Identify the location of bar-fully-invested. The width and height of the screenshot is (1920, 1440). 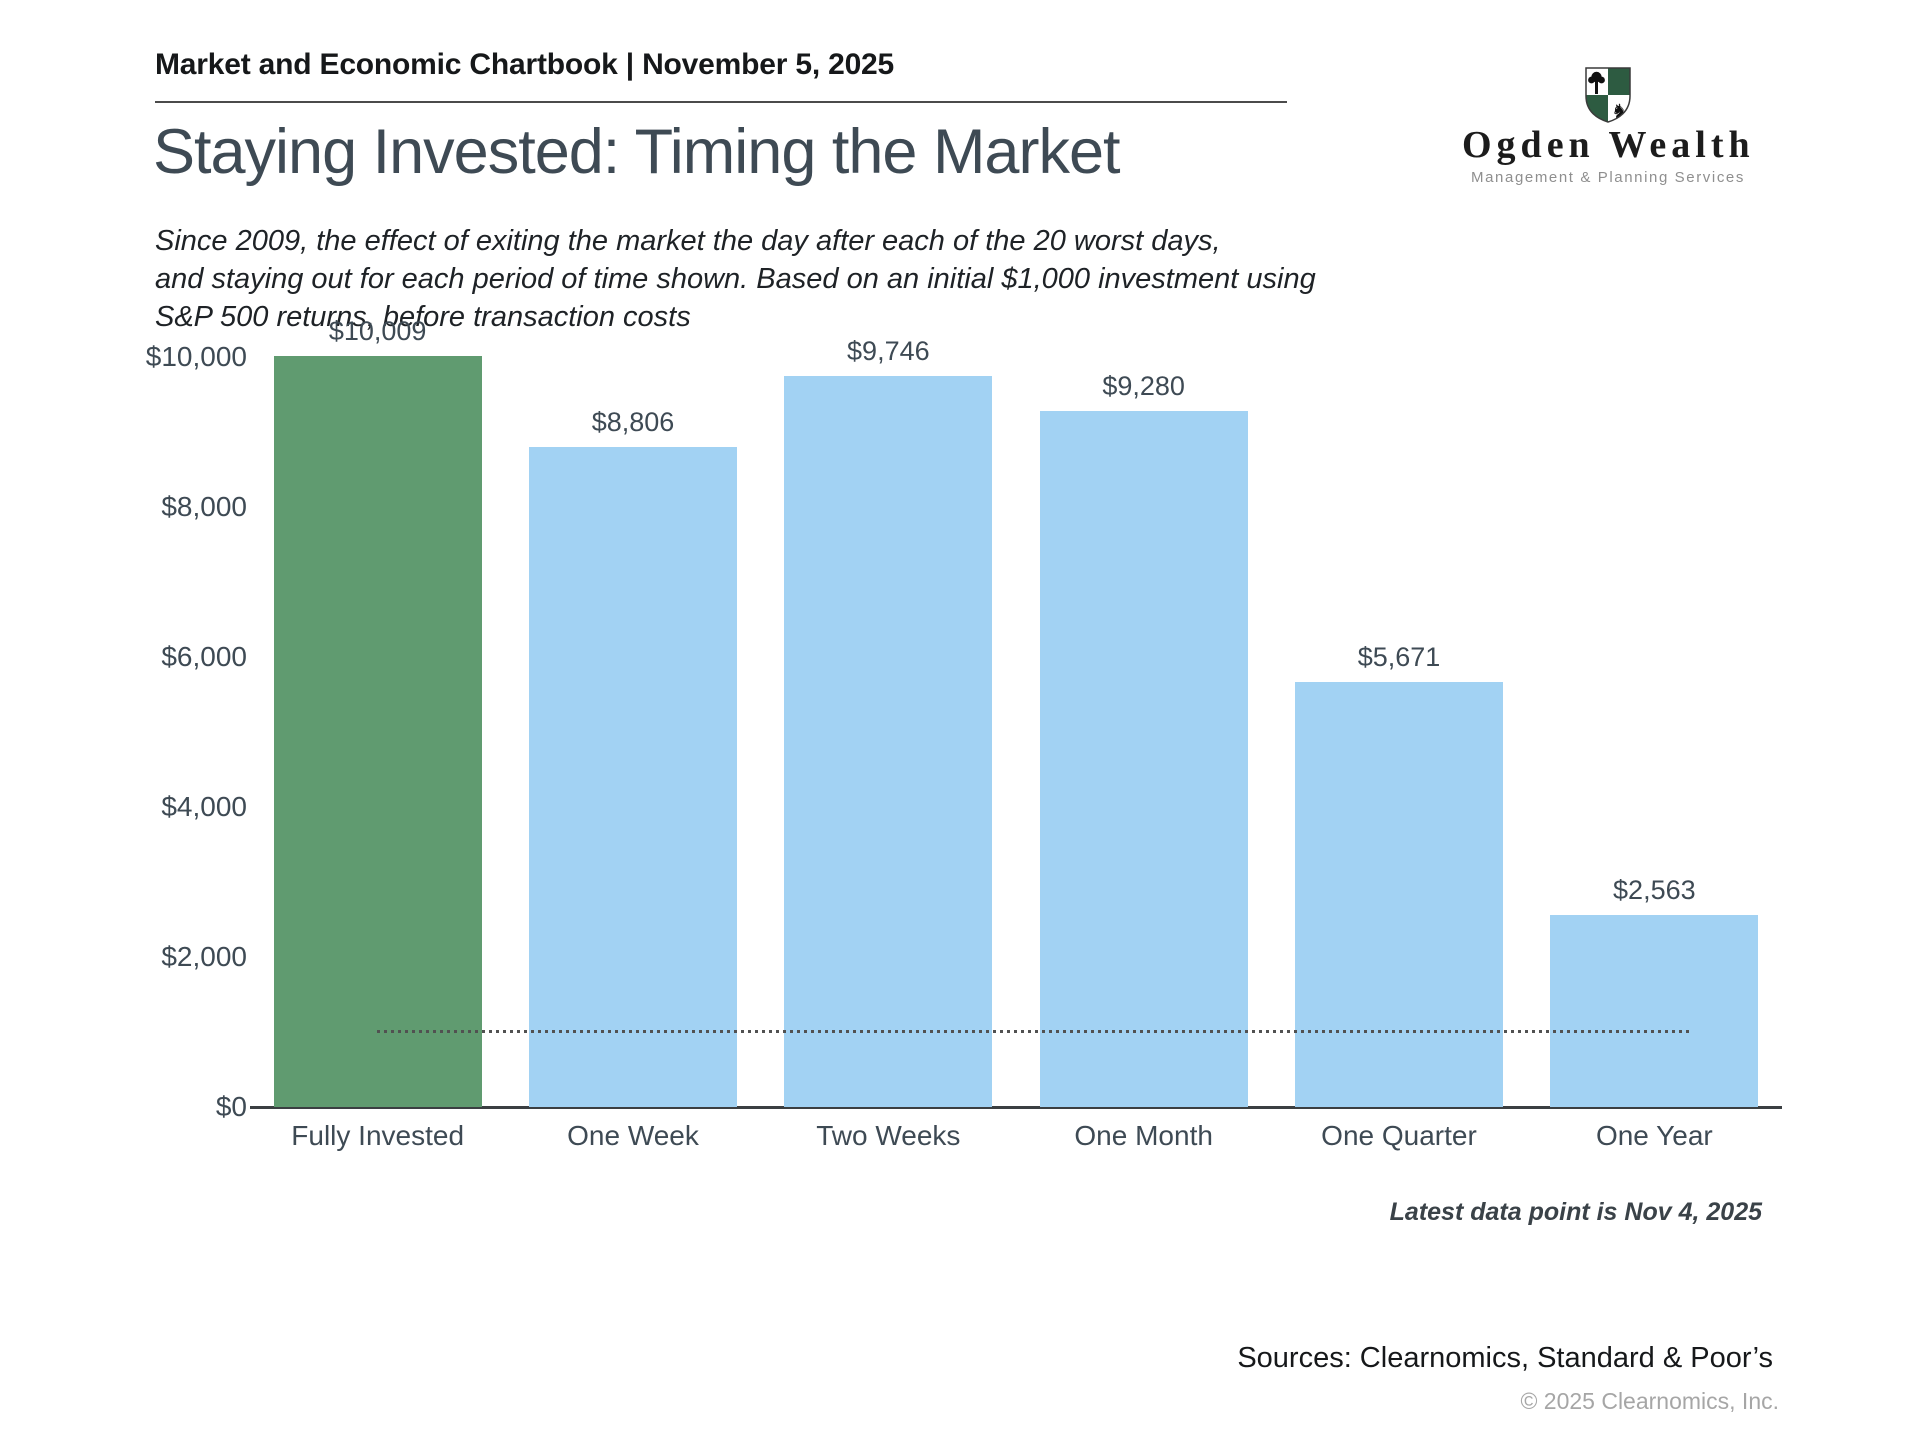
(377, 731).